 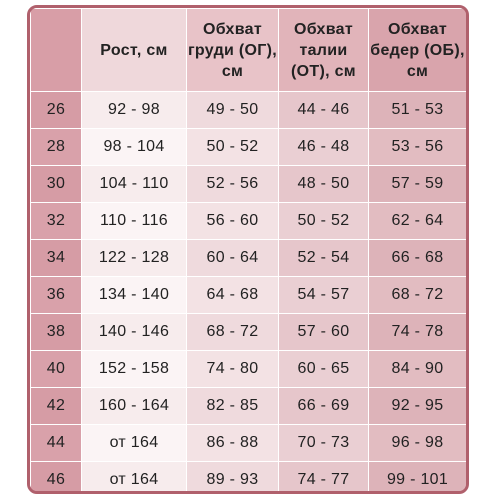 I want to click on table-row: 44 от 164 86 - 88 70 - 73 96 - 98, so click(x=248, y=443).